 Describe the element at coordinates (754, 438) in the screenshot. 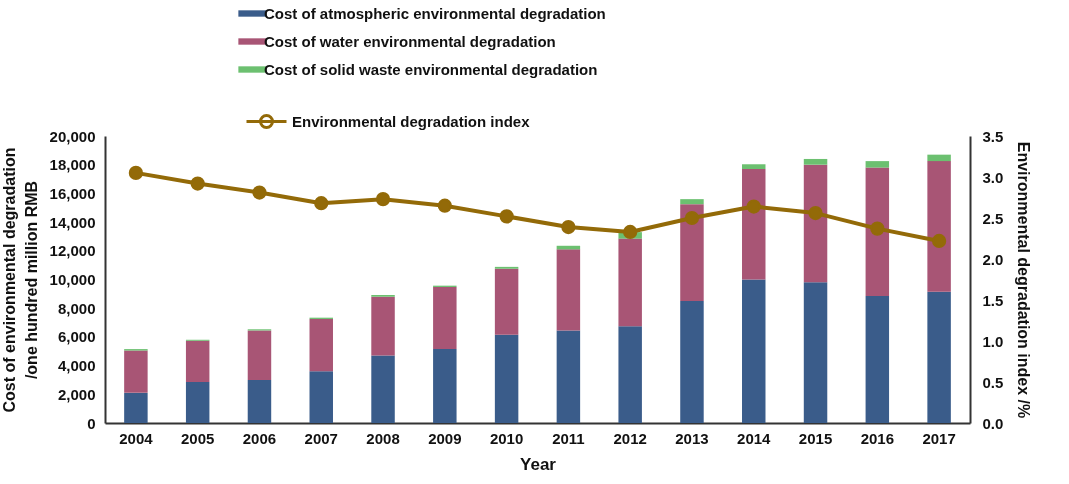

I see `x-tick-label: 2014` at that location.